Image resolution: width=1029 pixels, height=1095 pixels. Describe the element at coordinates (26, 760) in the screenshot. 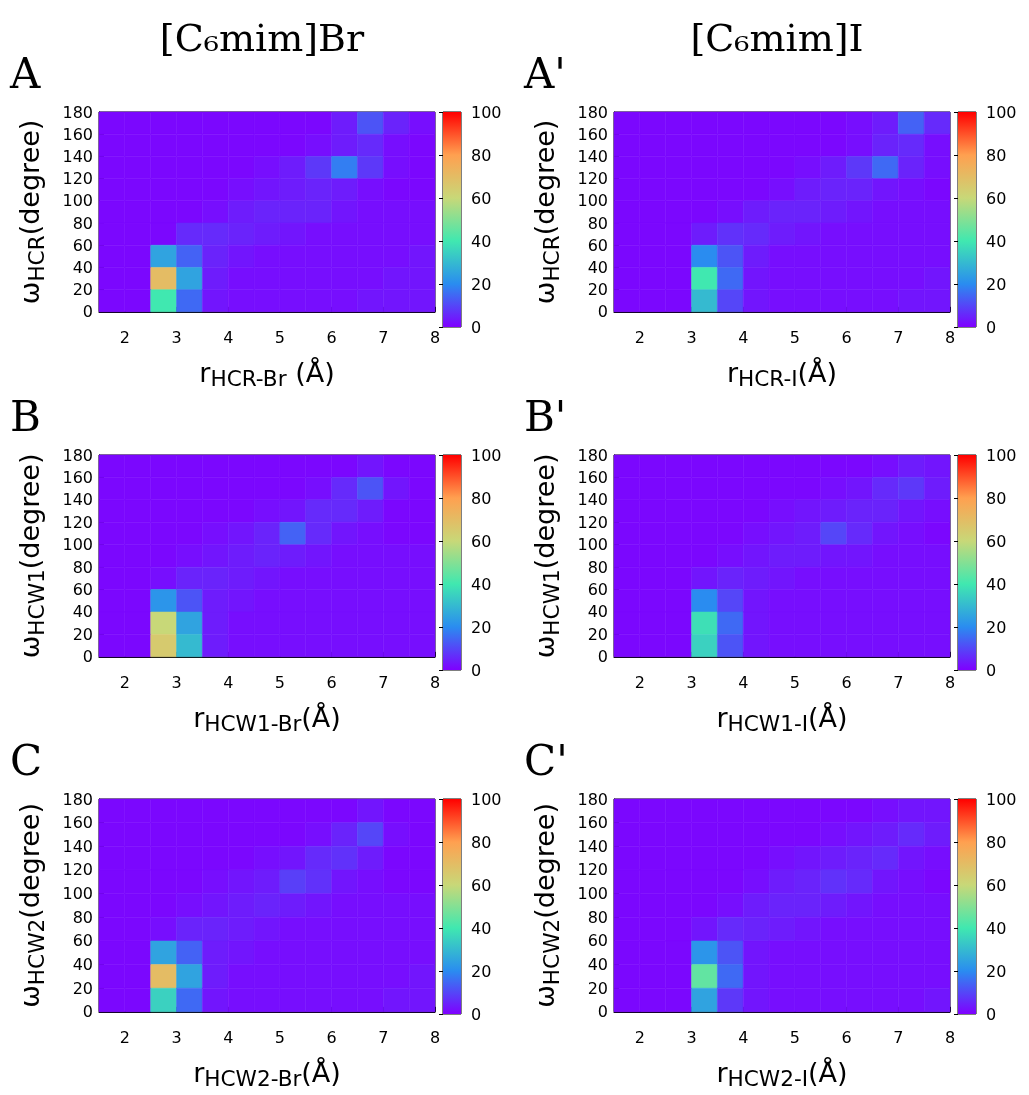

I see `text: C` at that location.